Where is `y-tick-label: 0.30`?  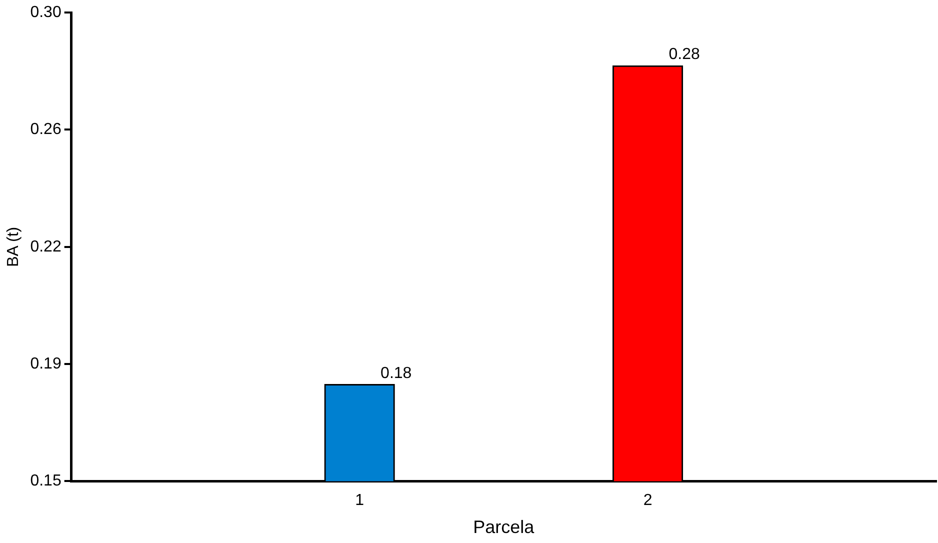 y-tick-label: 0.30 is located at coordinates (46, 13).